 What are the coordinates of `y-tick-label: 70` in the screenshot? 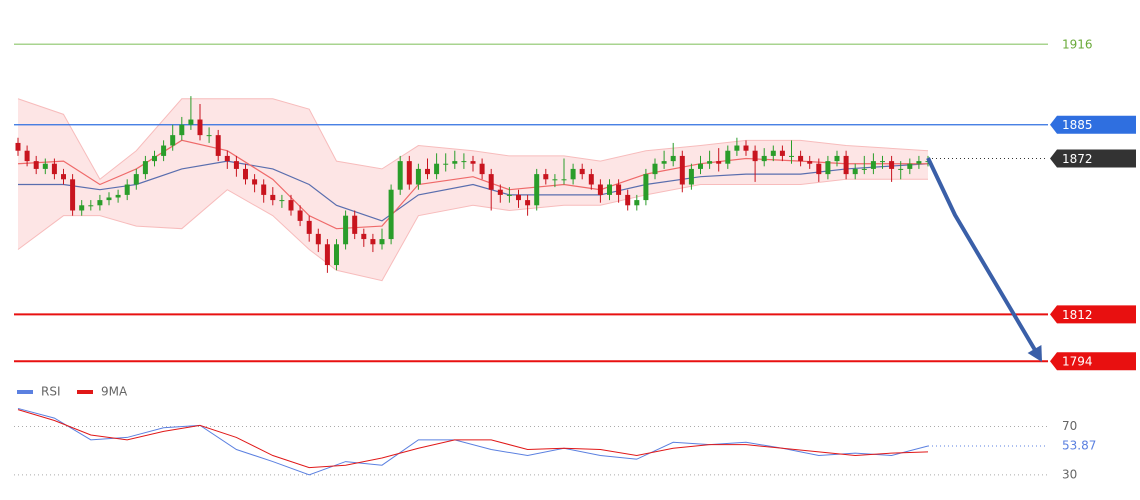 It's located at (1069, 426).